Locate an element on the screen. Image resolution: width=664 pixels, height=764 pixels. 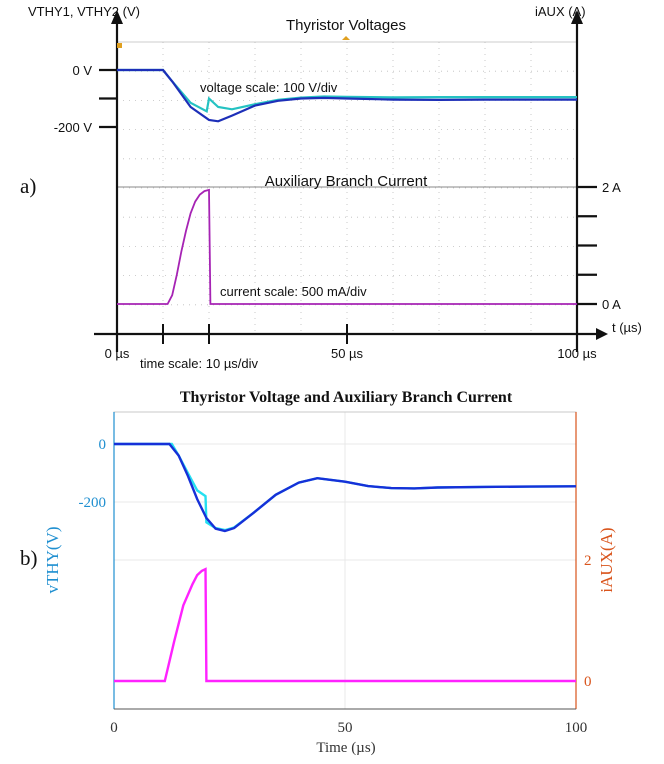
panel-b-current-trace is located at coordinates (345, 625).